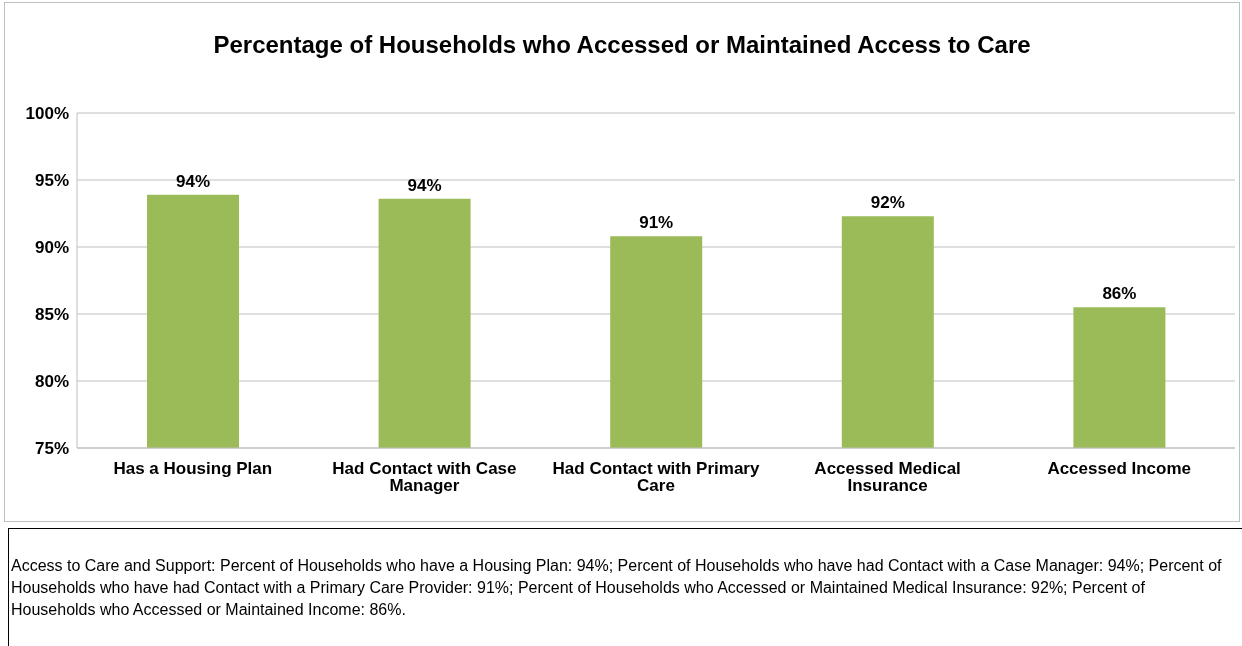 This screenshot has height=646, width=1242. I want to click on data-label: 91%, so click(656, 223).